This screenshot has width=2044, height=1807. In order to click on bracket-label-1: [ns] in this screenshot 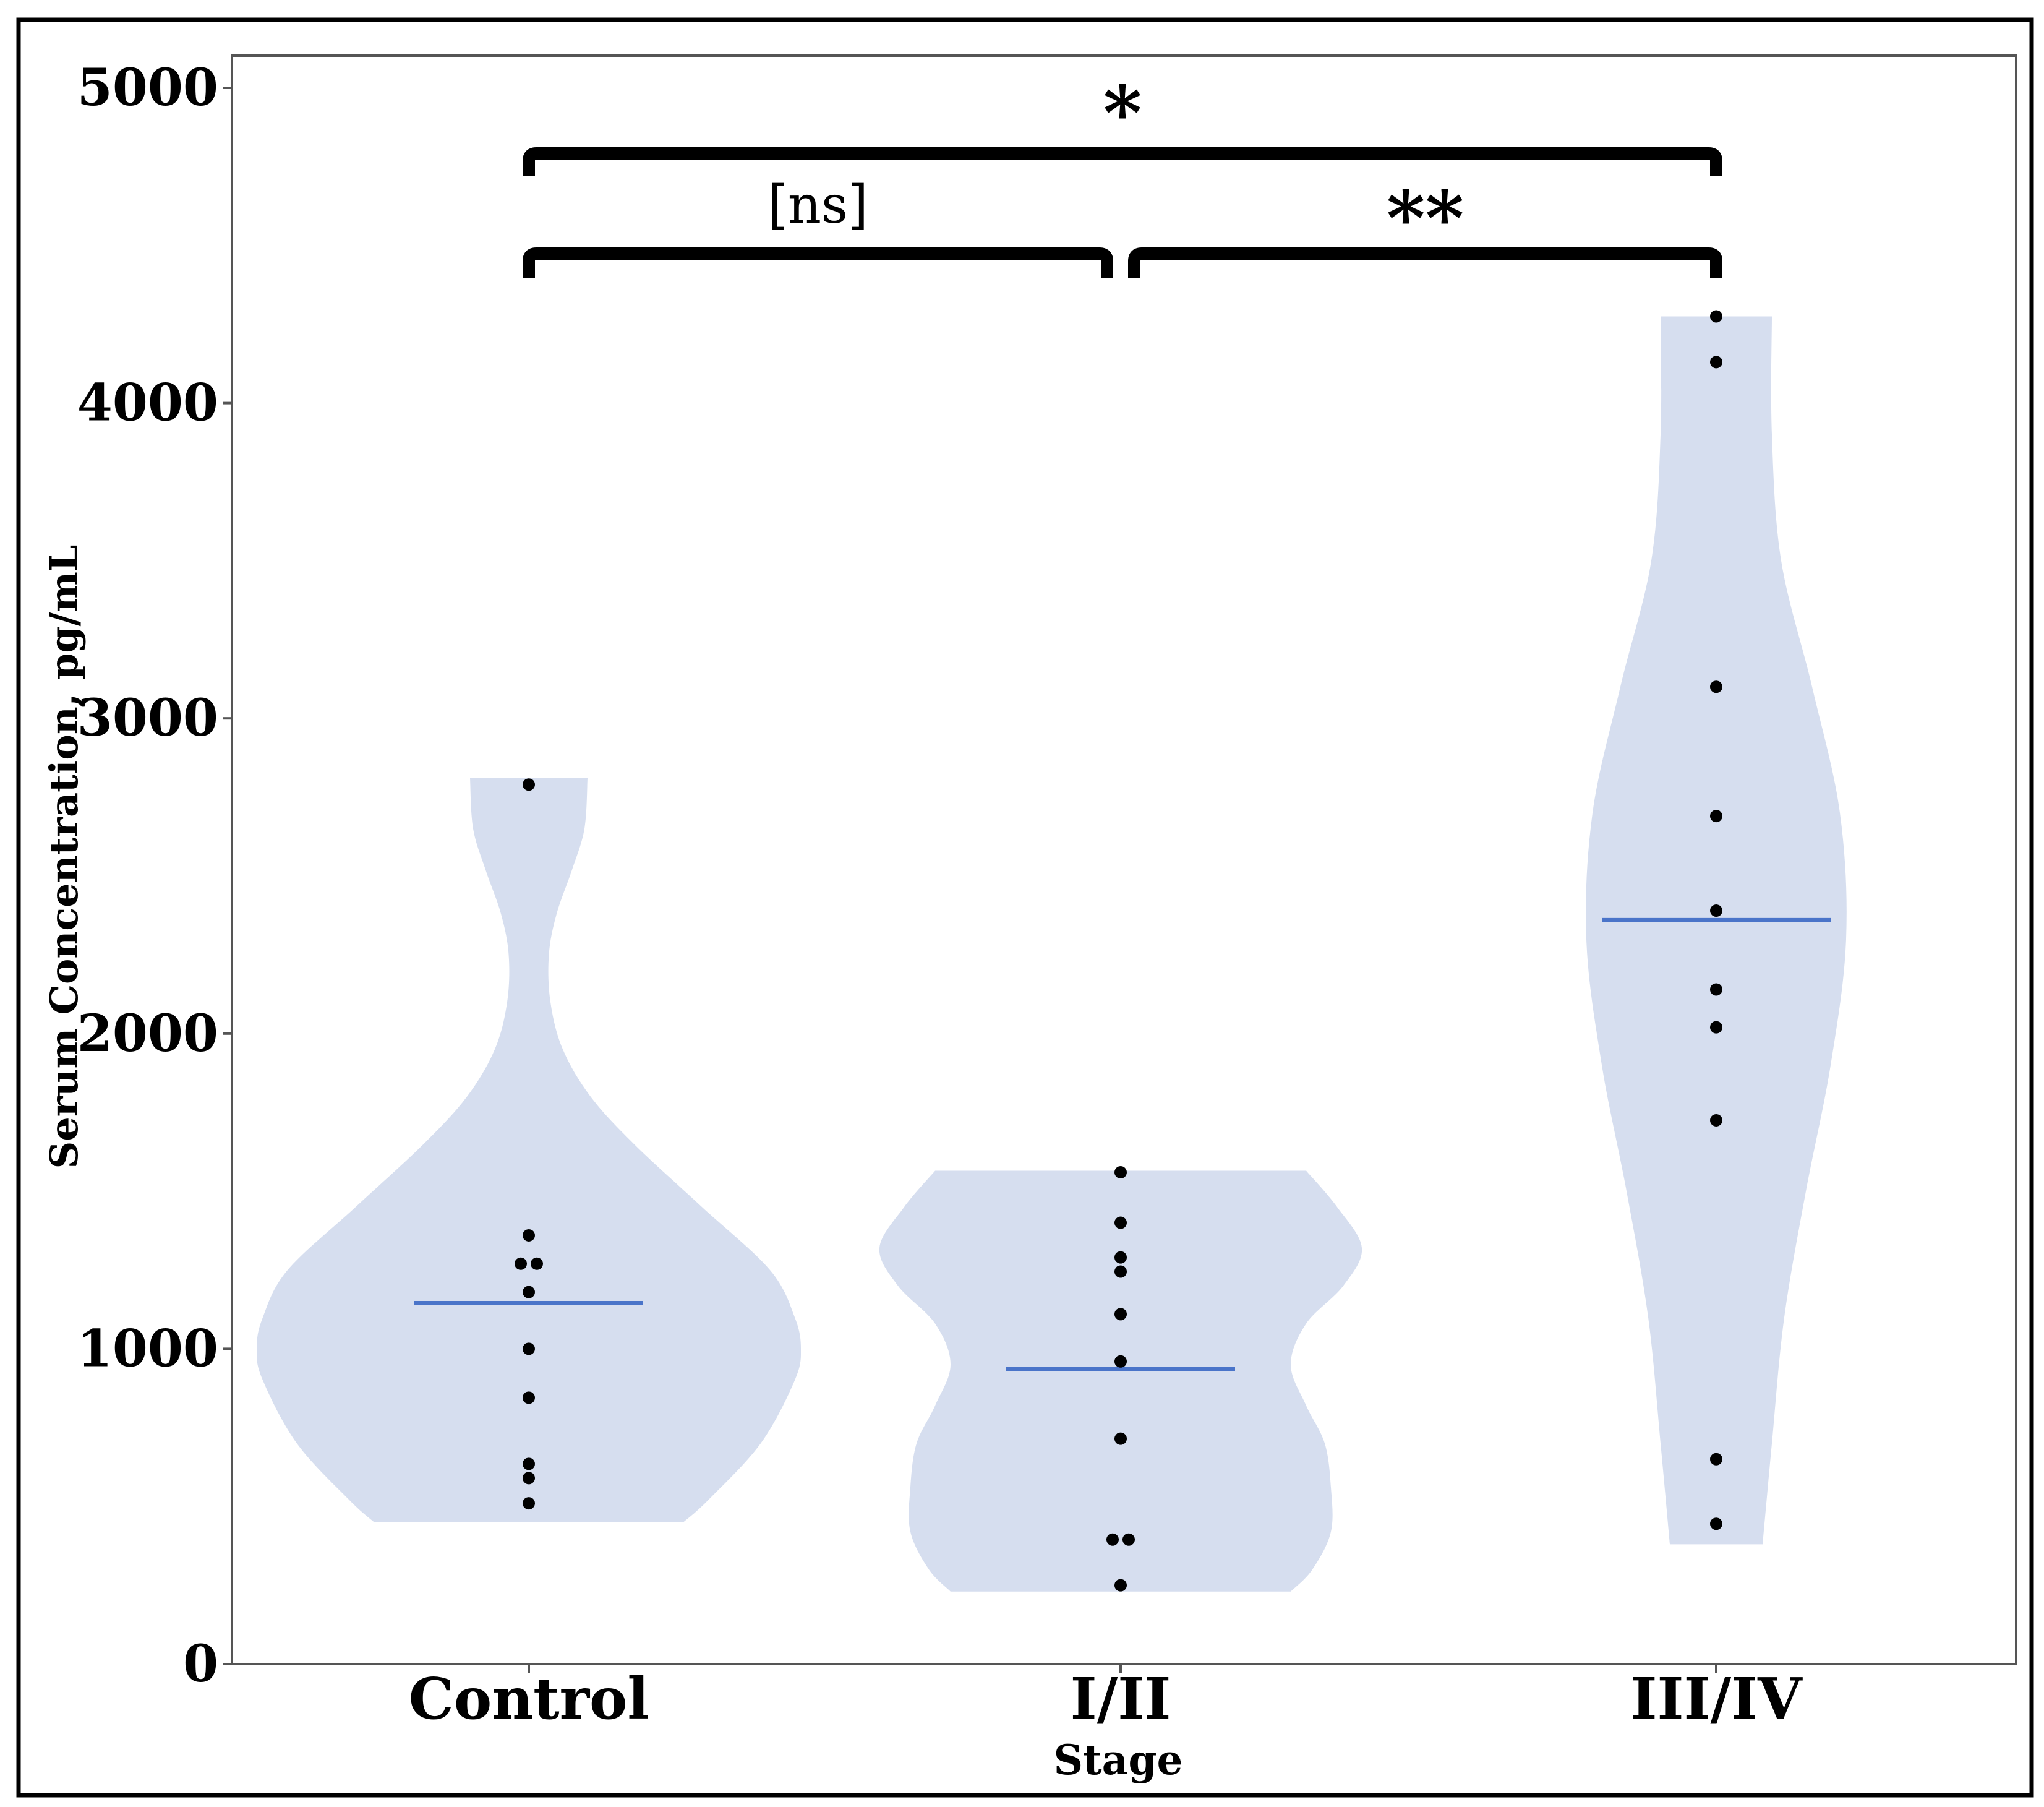, I will do `click(818, 204)`.